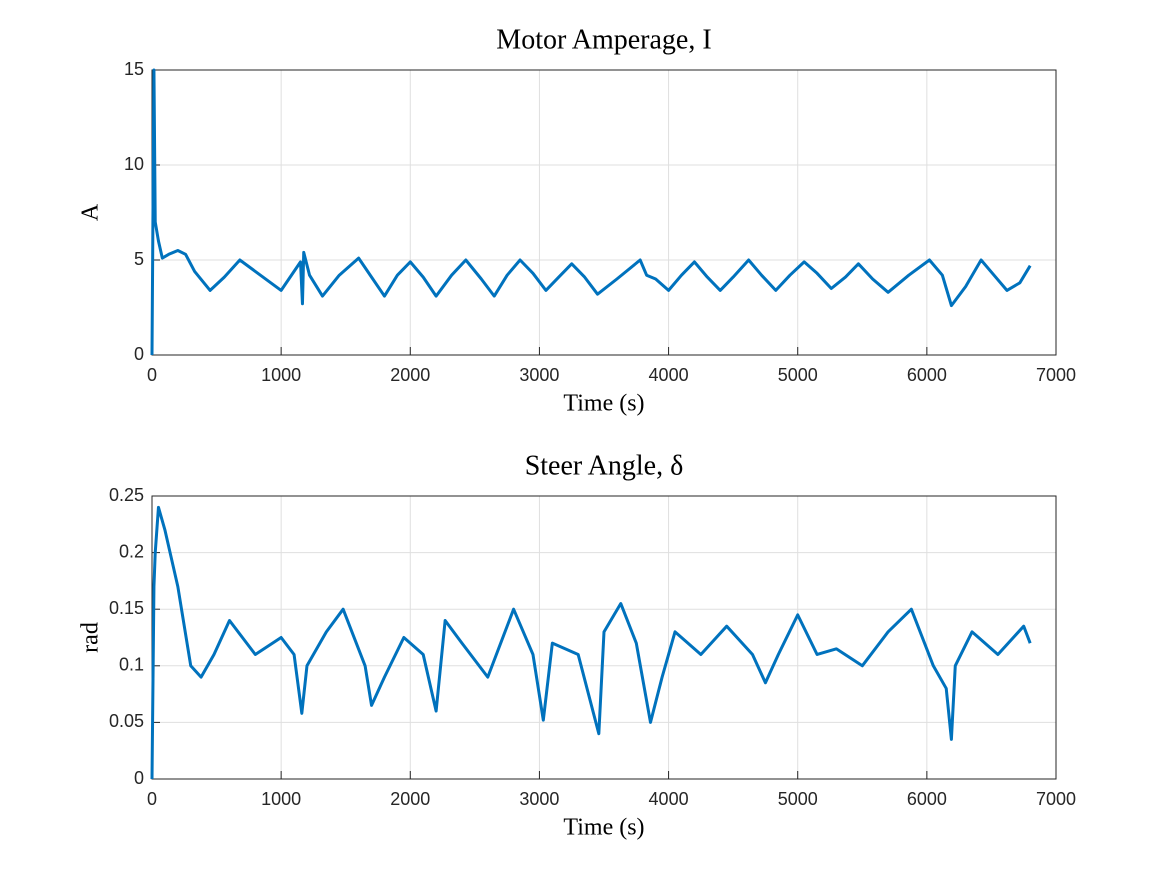  I want to click on y-tick-label: 15, so click(134, 69).